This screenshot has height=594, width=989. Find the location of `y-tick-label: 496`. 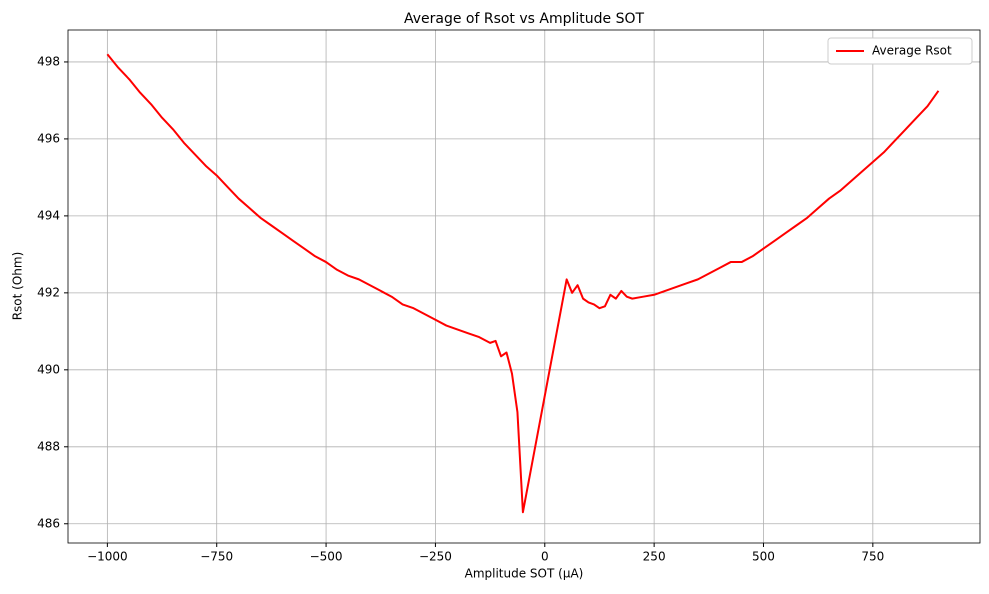

y-tick-label: 496 is located at coordinates (48, 138).